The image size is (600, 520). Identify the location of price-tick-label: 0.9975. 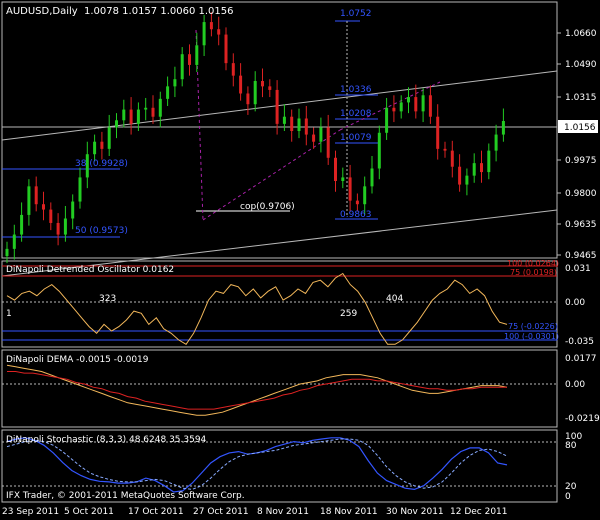
(581, 161).